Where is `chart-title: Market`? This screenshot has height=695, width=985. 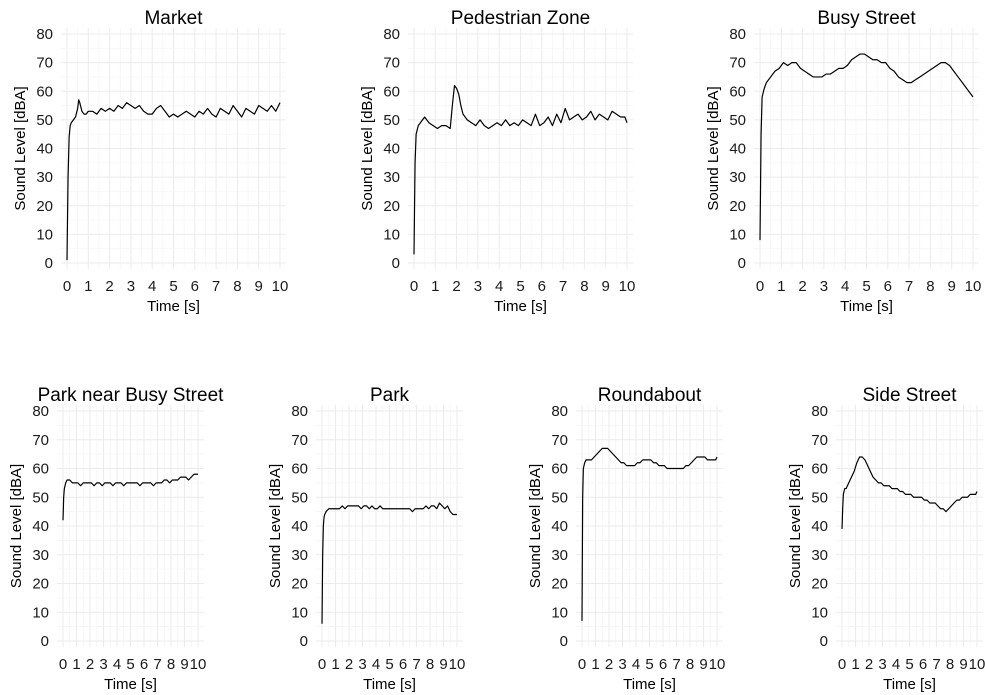 chart-title: Market is located at coordinates (173, 18).